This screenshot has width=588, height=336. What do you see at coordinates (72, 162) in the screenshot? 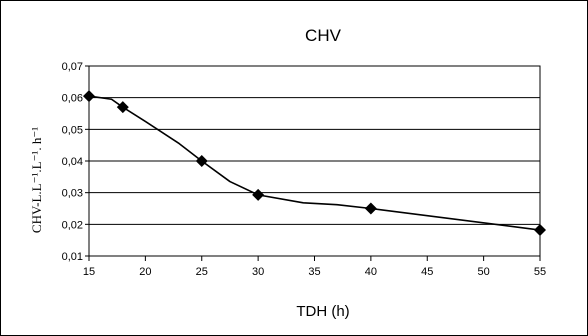
I see `y-tick-label: 0,04` at bounding box center [72, 162].